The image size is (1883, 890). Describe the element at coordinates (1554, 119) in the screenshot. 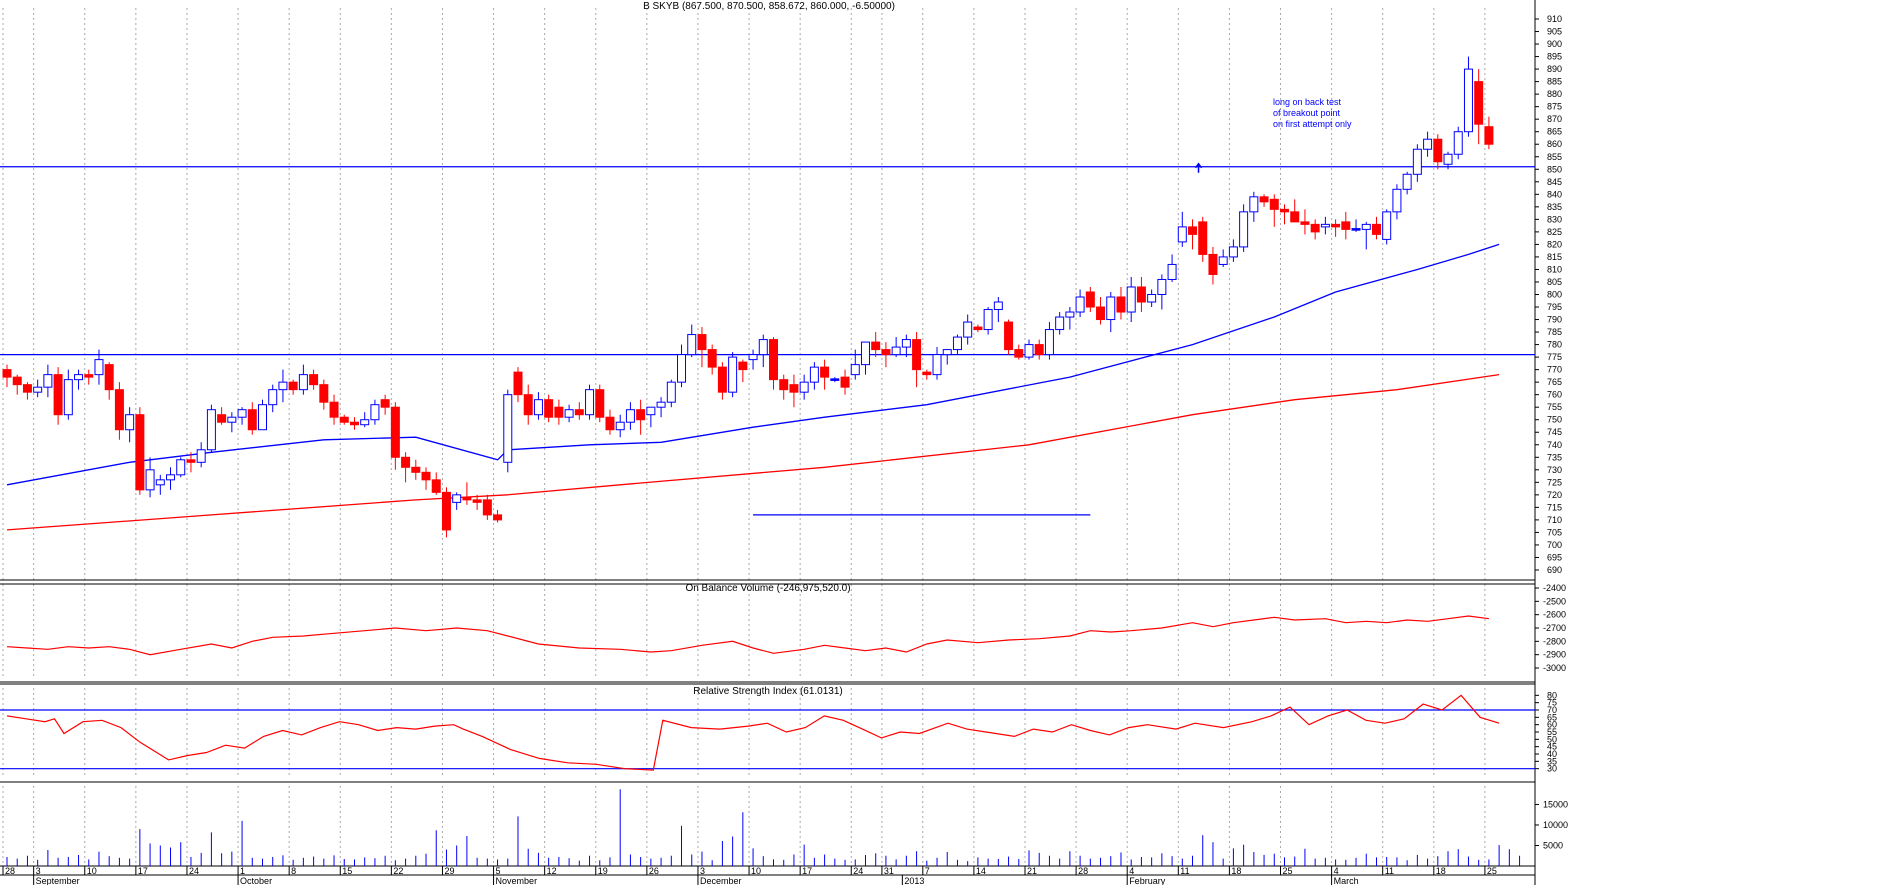

I see `price-tick-label-36: 870` at that location.